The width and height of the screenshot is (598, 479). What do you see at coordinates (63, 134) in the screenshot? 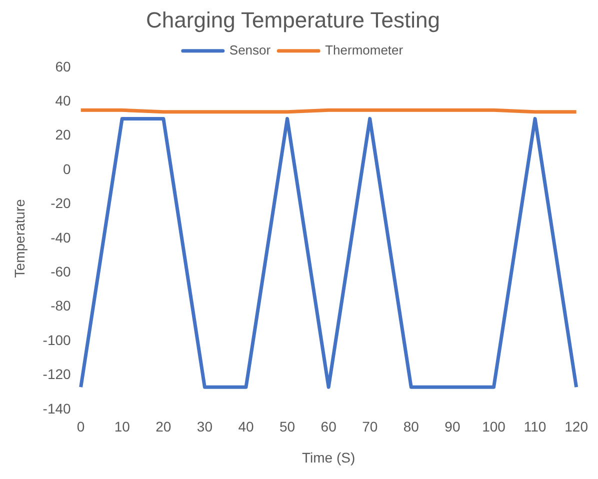
I see `y-tick-label: 20` at bounding box center [63, 134].